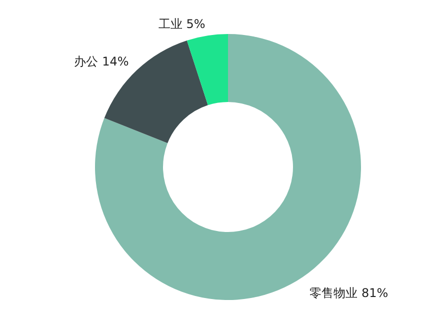  I want to click on data-label: 81%, so click(375, 293).